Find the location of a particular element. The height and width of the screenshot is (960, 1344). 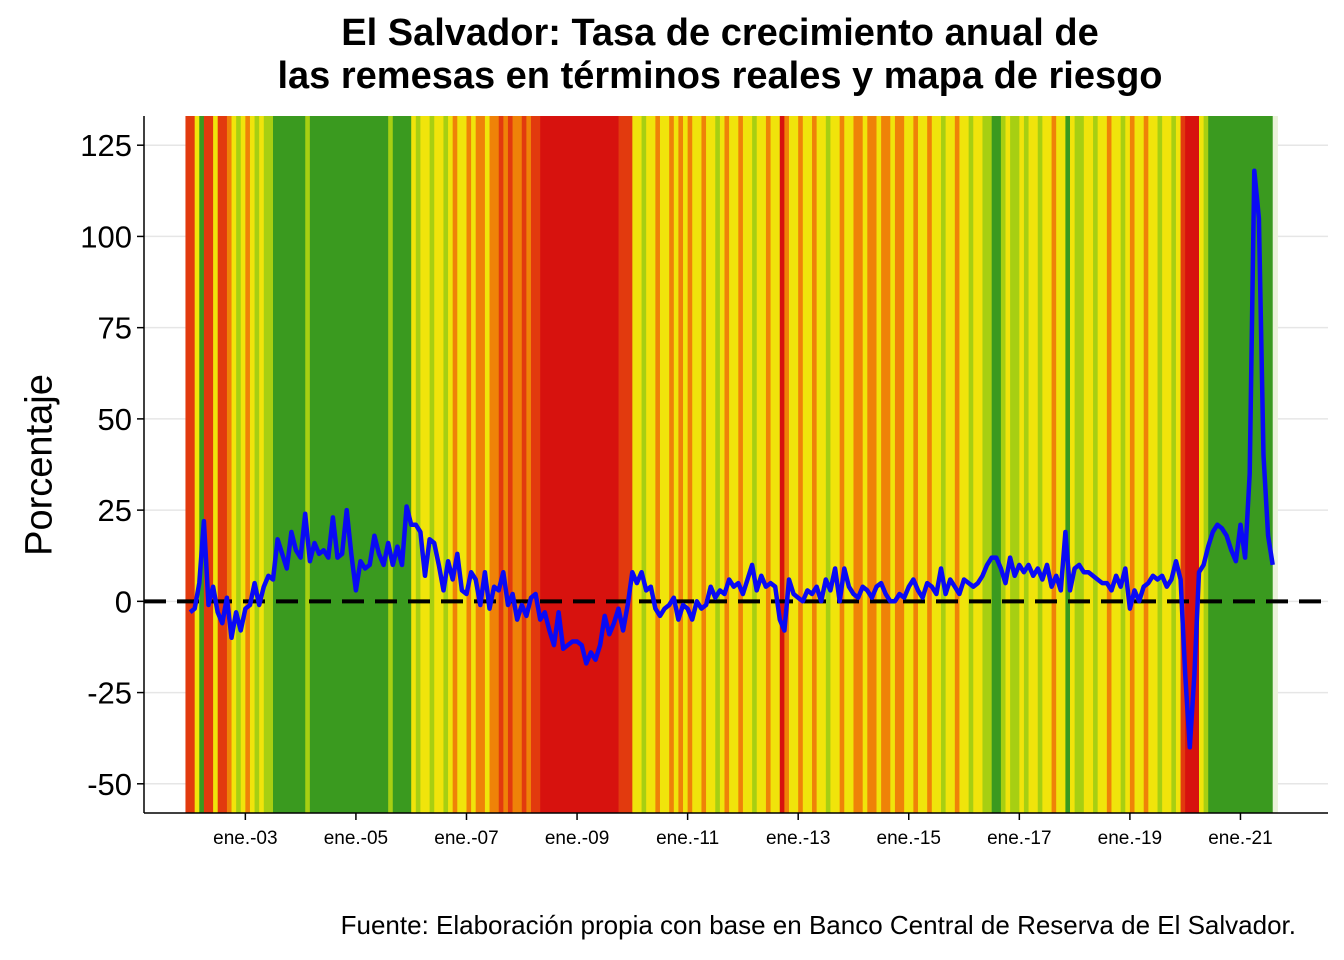

x-tick-label: ene.-19 is located at coordinates (1130, 838).